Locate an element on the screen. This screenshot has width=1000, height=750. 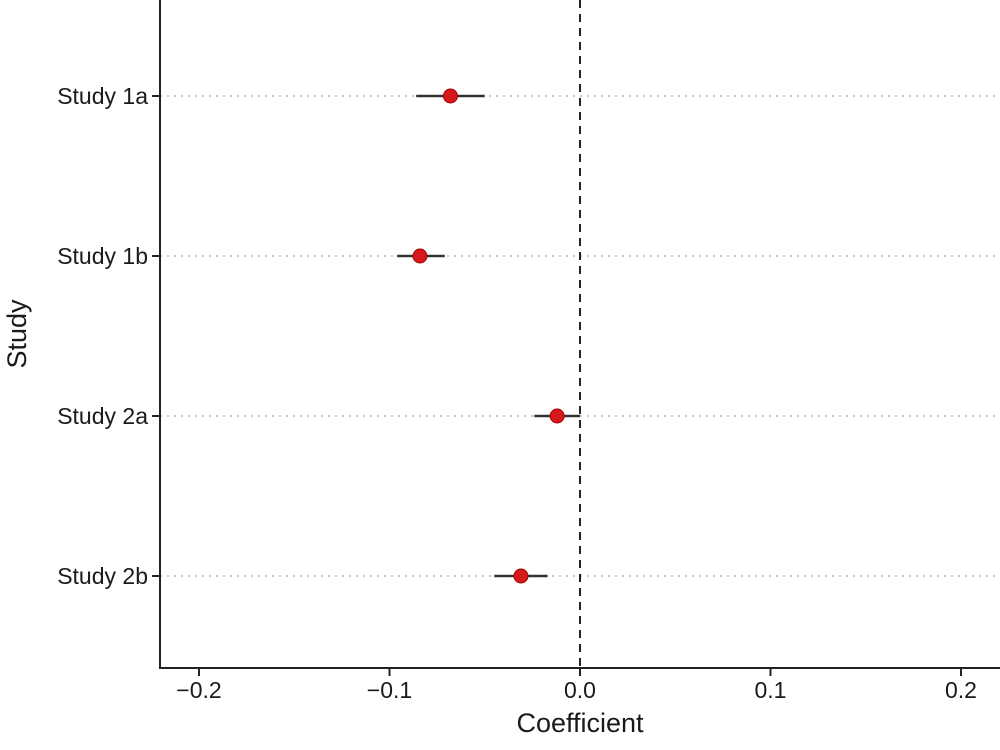
x-tick-label: 0.2 is located at coordinates (961, 690).